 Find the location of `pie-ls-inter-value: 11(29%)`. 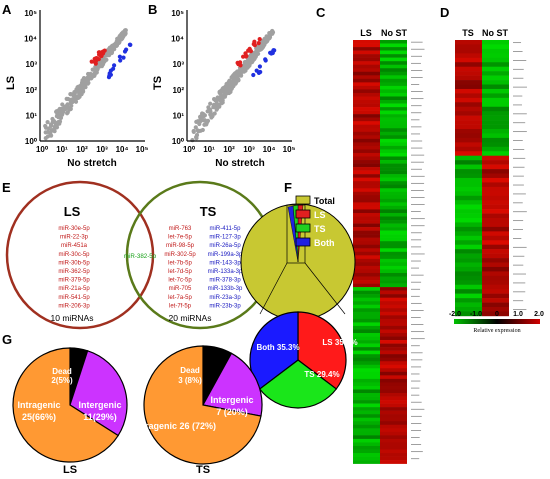

pie-ls-inter-value: 11(29%) is located at coordinates (100, 417).